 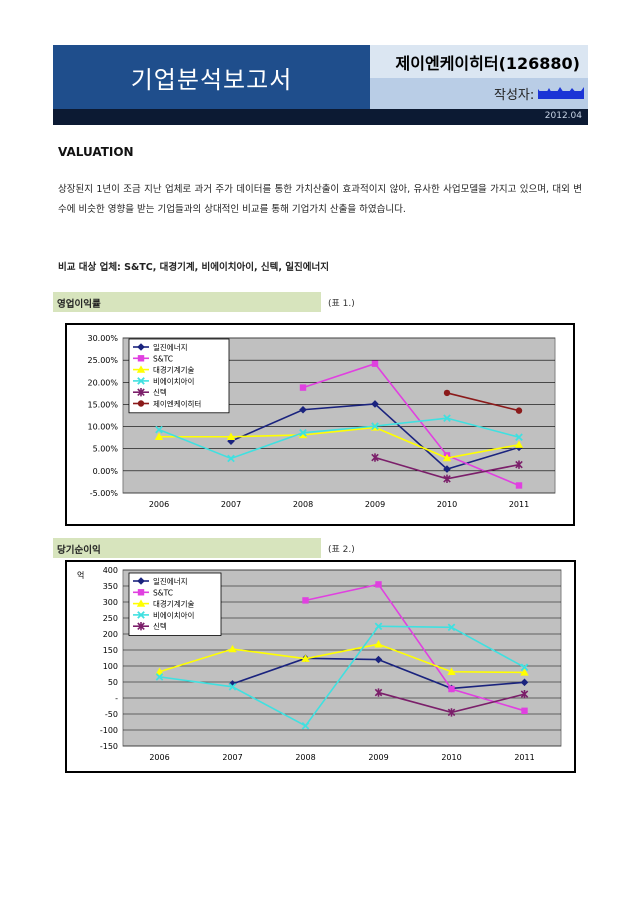 What do you see at coordinates (173, 381) in the screenshot?
I see `legend-label: 비에이치아이` at bounding box center [173, 381].